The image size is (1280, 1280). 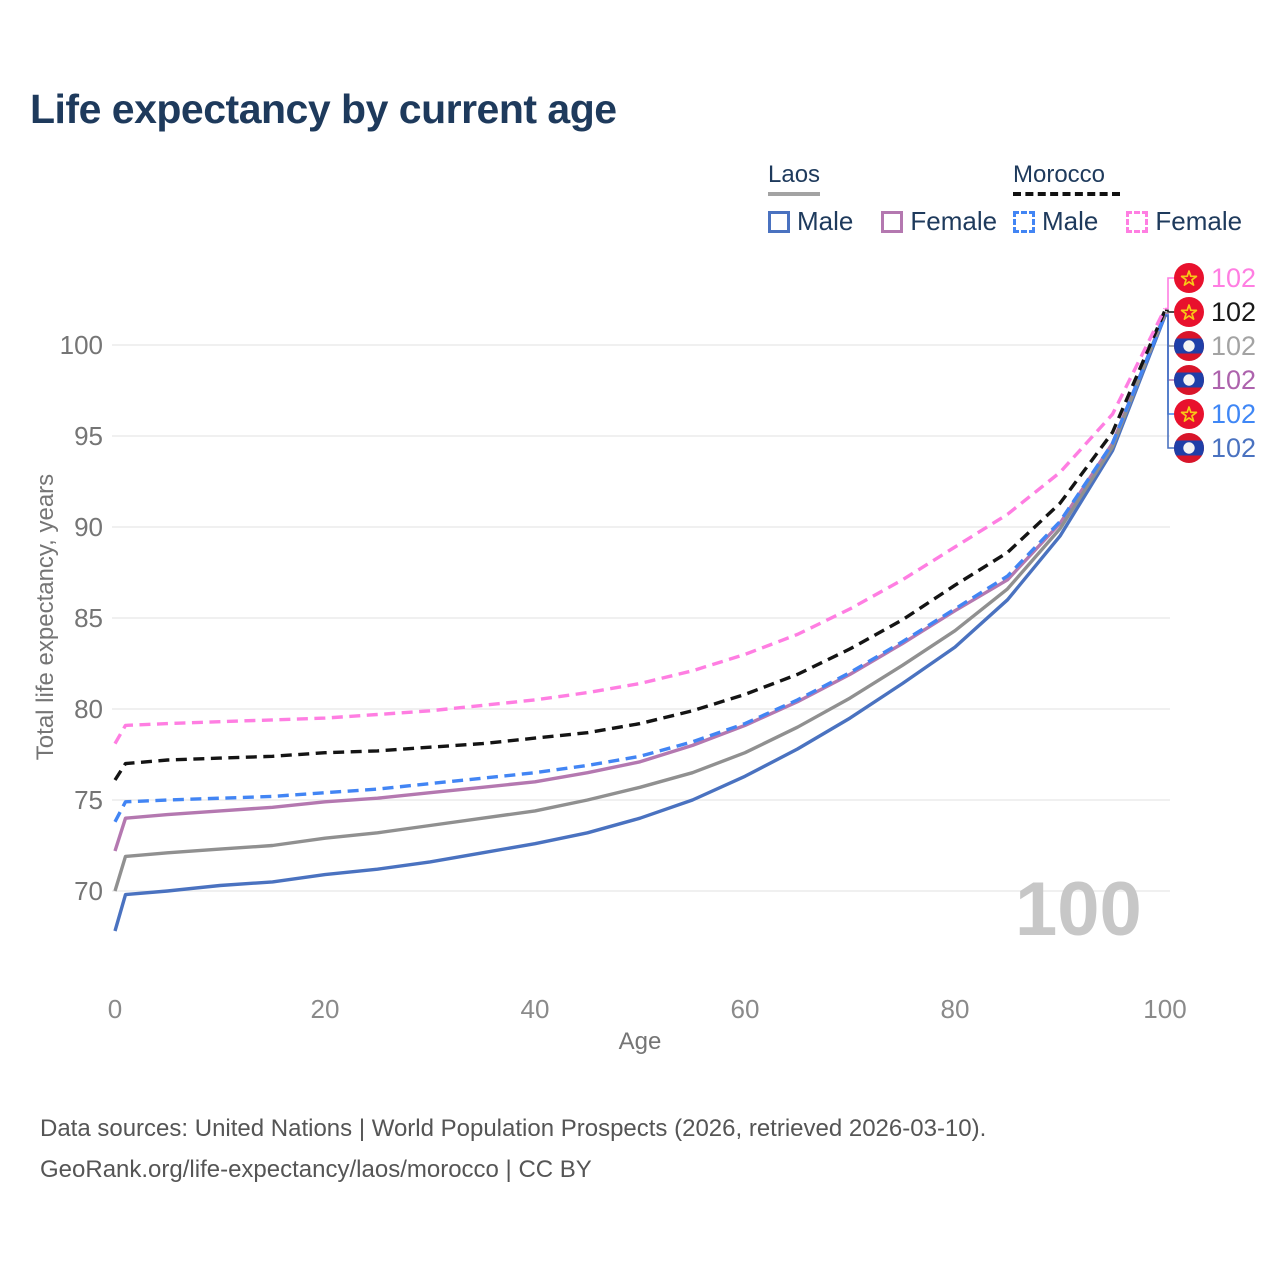 I want to click on x-axis-title: Age, so click(x=640, y=1041).